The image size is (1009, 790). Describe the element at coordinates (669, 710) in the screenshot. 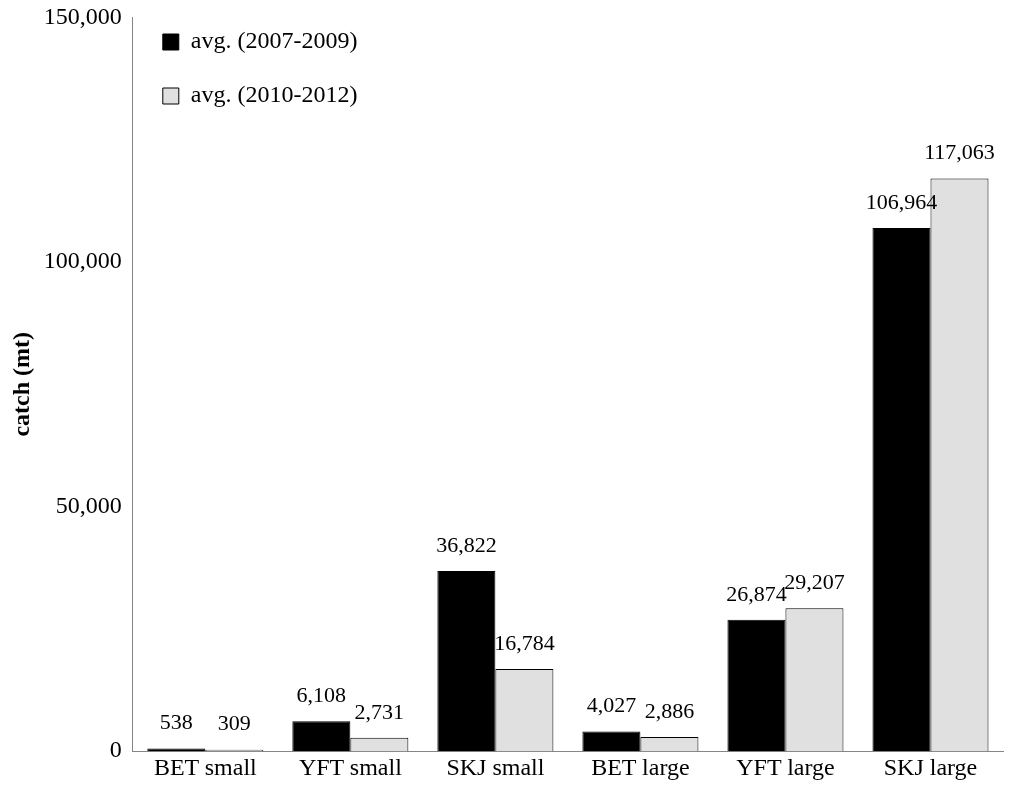

I see `data-label: 2,886` at that location.